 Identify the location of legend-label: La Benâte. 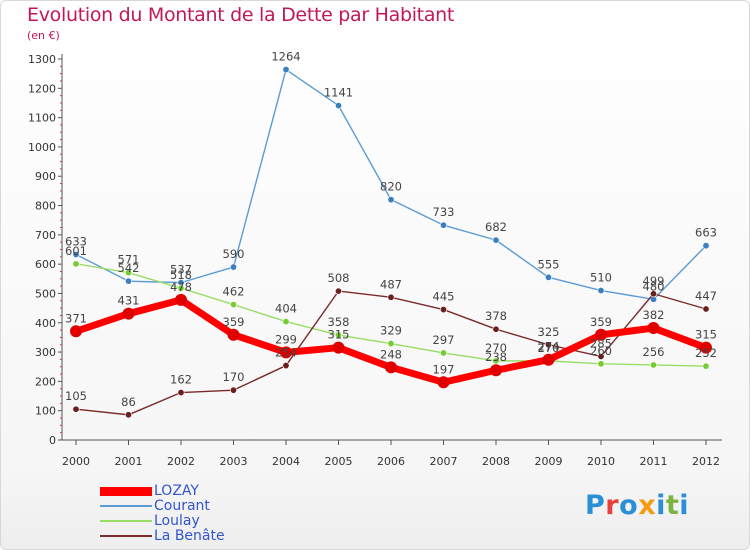
(189, 536).